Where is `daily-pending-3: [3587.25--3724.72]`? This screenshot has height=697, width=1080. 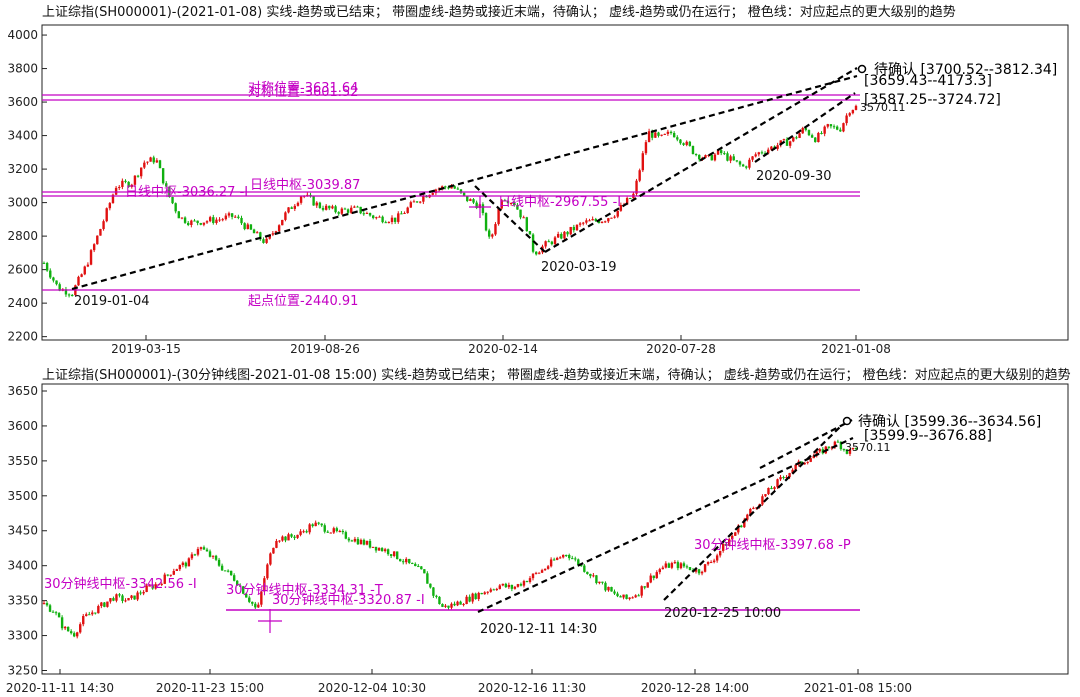 daily-pending-3: [3587.25--3724.72] is located at coordinates (932, 100).